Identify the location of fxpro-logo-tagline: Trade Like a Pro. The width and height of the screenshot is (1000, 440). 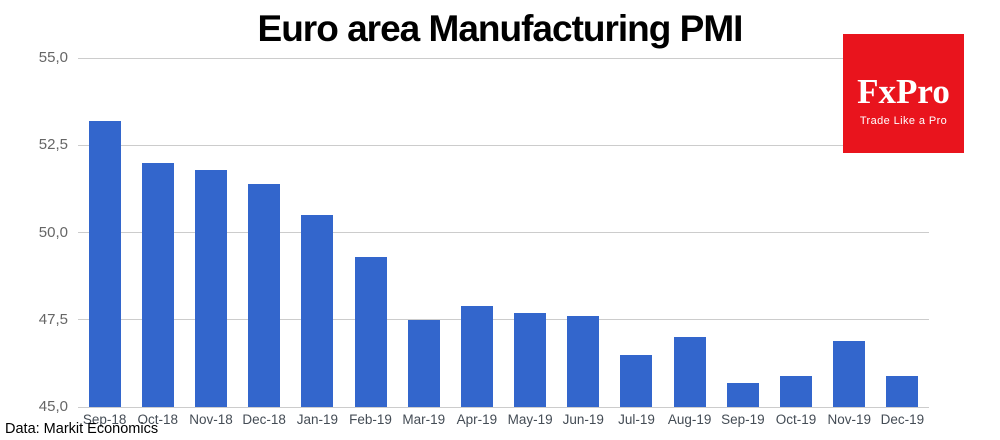
(903, 121).